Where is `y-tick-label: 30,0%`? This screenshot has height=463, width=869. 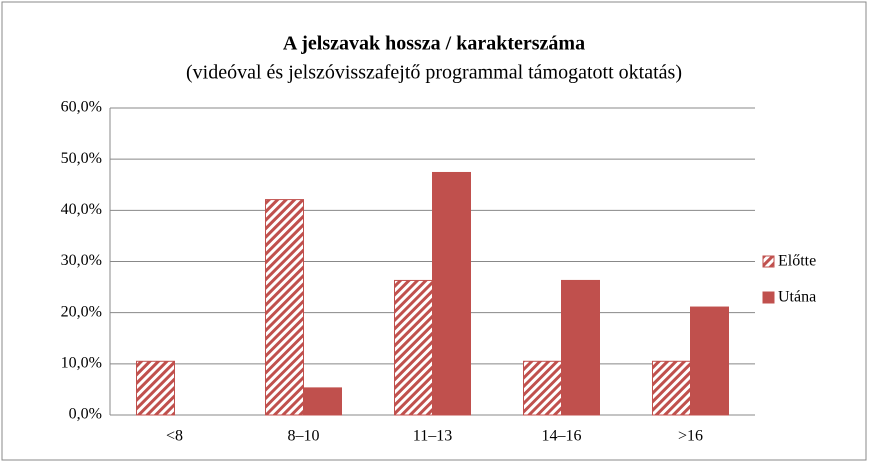
y-tick-label: 30,0% is located at coordinates (81, 260).